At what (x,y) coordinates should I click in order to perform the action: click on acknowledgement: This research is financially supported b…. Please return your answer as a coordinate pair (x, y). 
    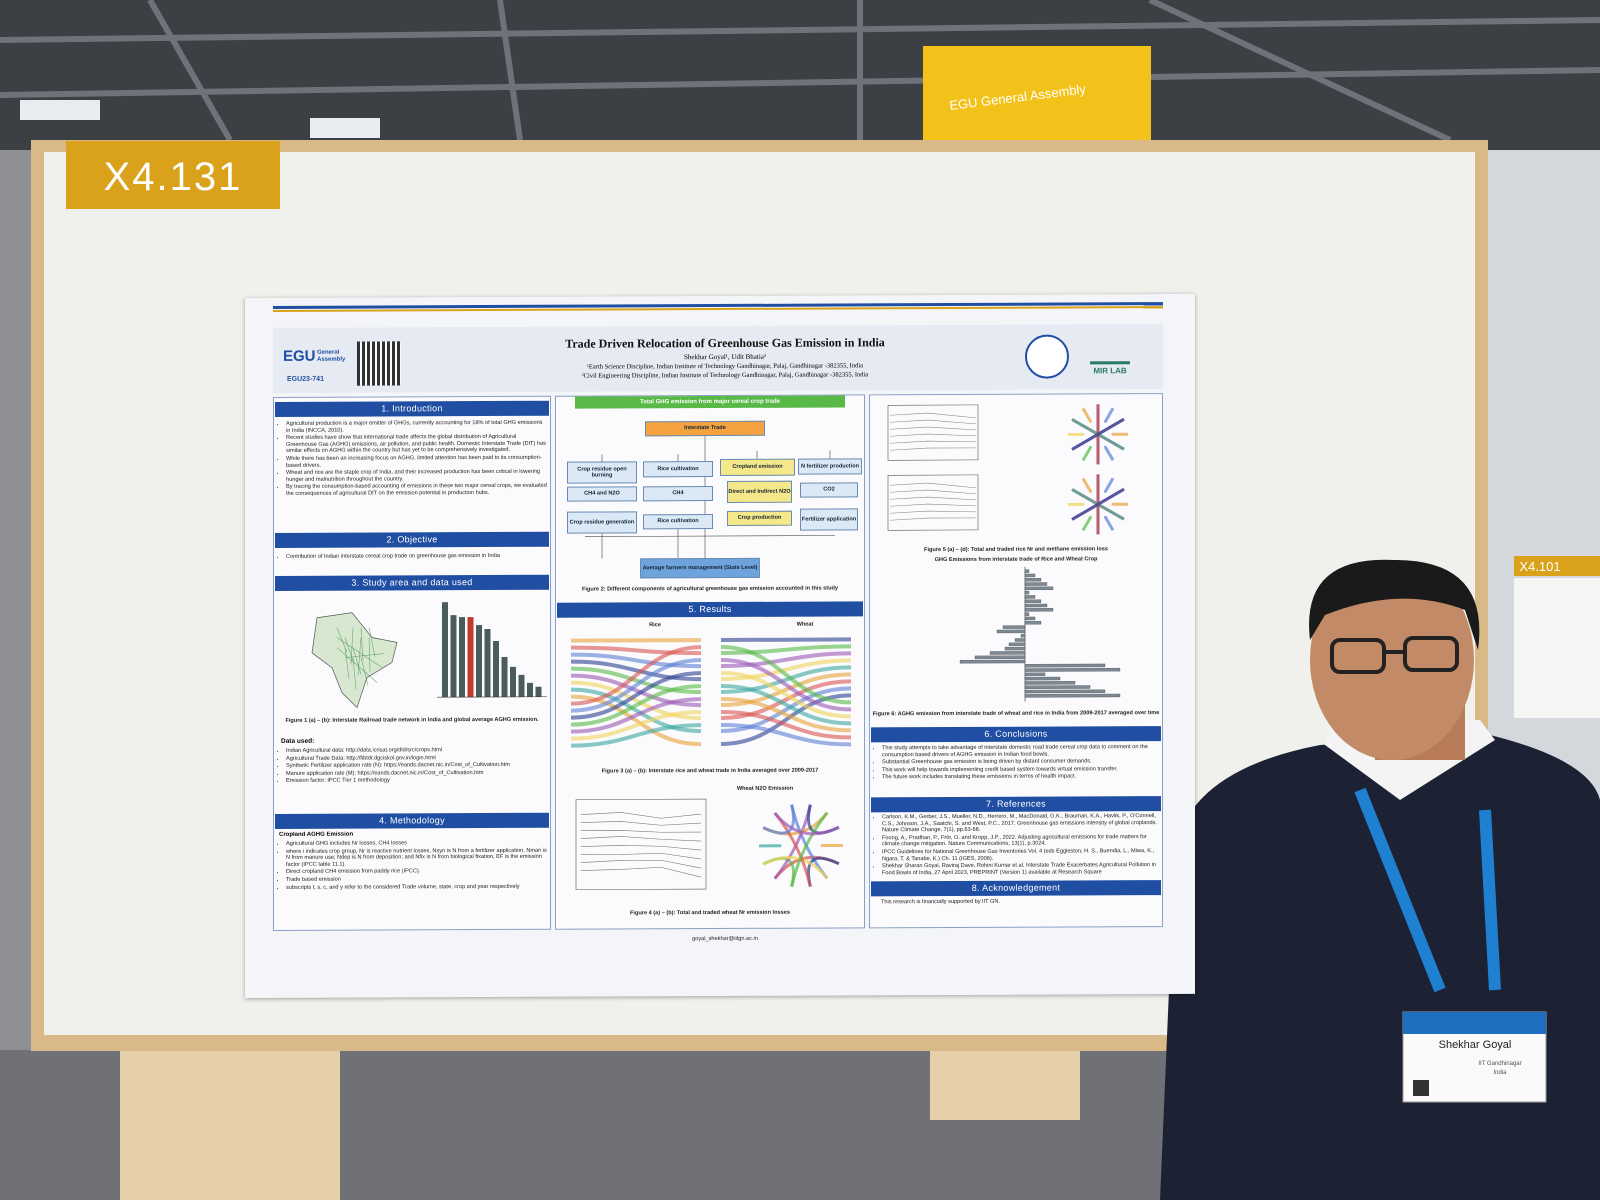
    Looking at the image, I should click on (940, 902).